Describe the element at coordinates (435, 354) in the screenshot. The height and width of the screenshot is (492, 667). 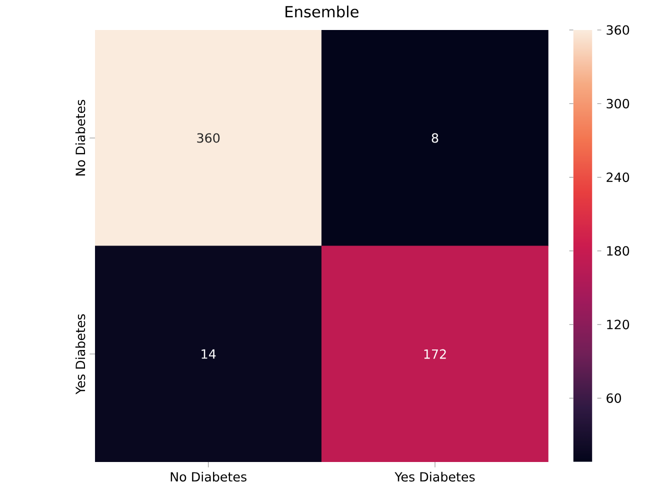
I see `data-label: 172` at that location.